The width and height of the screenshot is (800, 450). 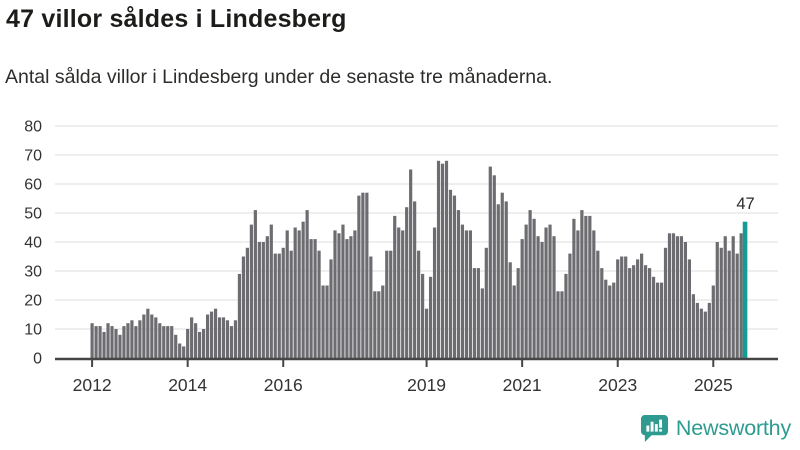 I want to click on y-tick-label-20: 20, so click(x=33, y=301).